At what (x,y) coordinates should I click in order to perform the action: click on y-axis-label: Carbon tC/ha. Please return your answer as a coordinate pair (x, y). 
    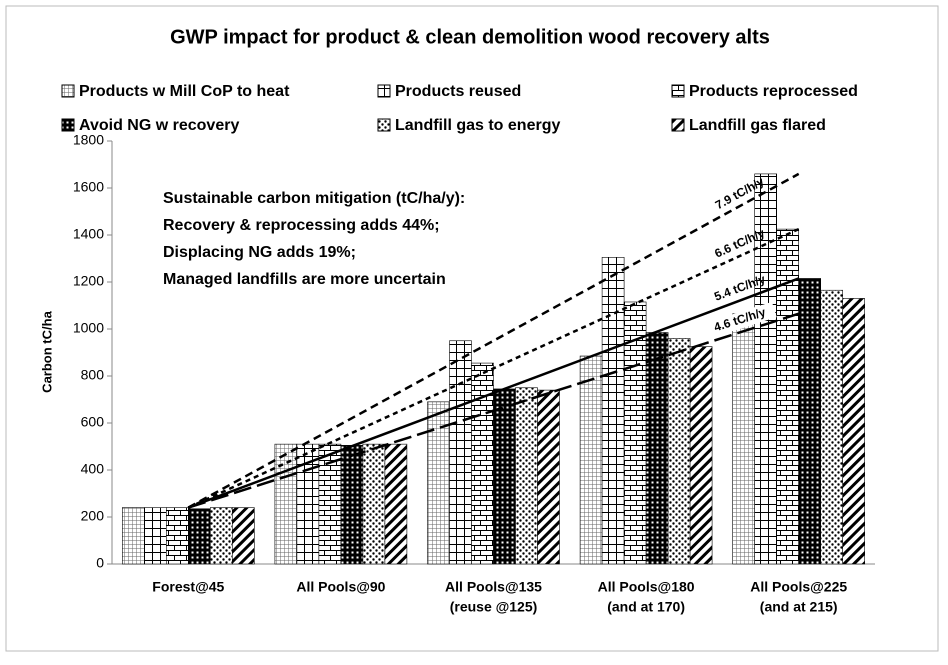
    Looking at the image, I should click on (46, 351).